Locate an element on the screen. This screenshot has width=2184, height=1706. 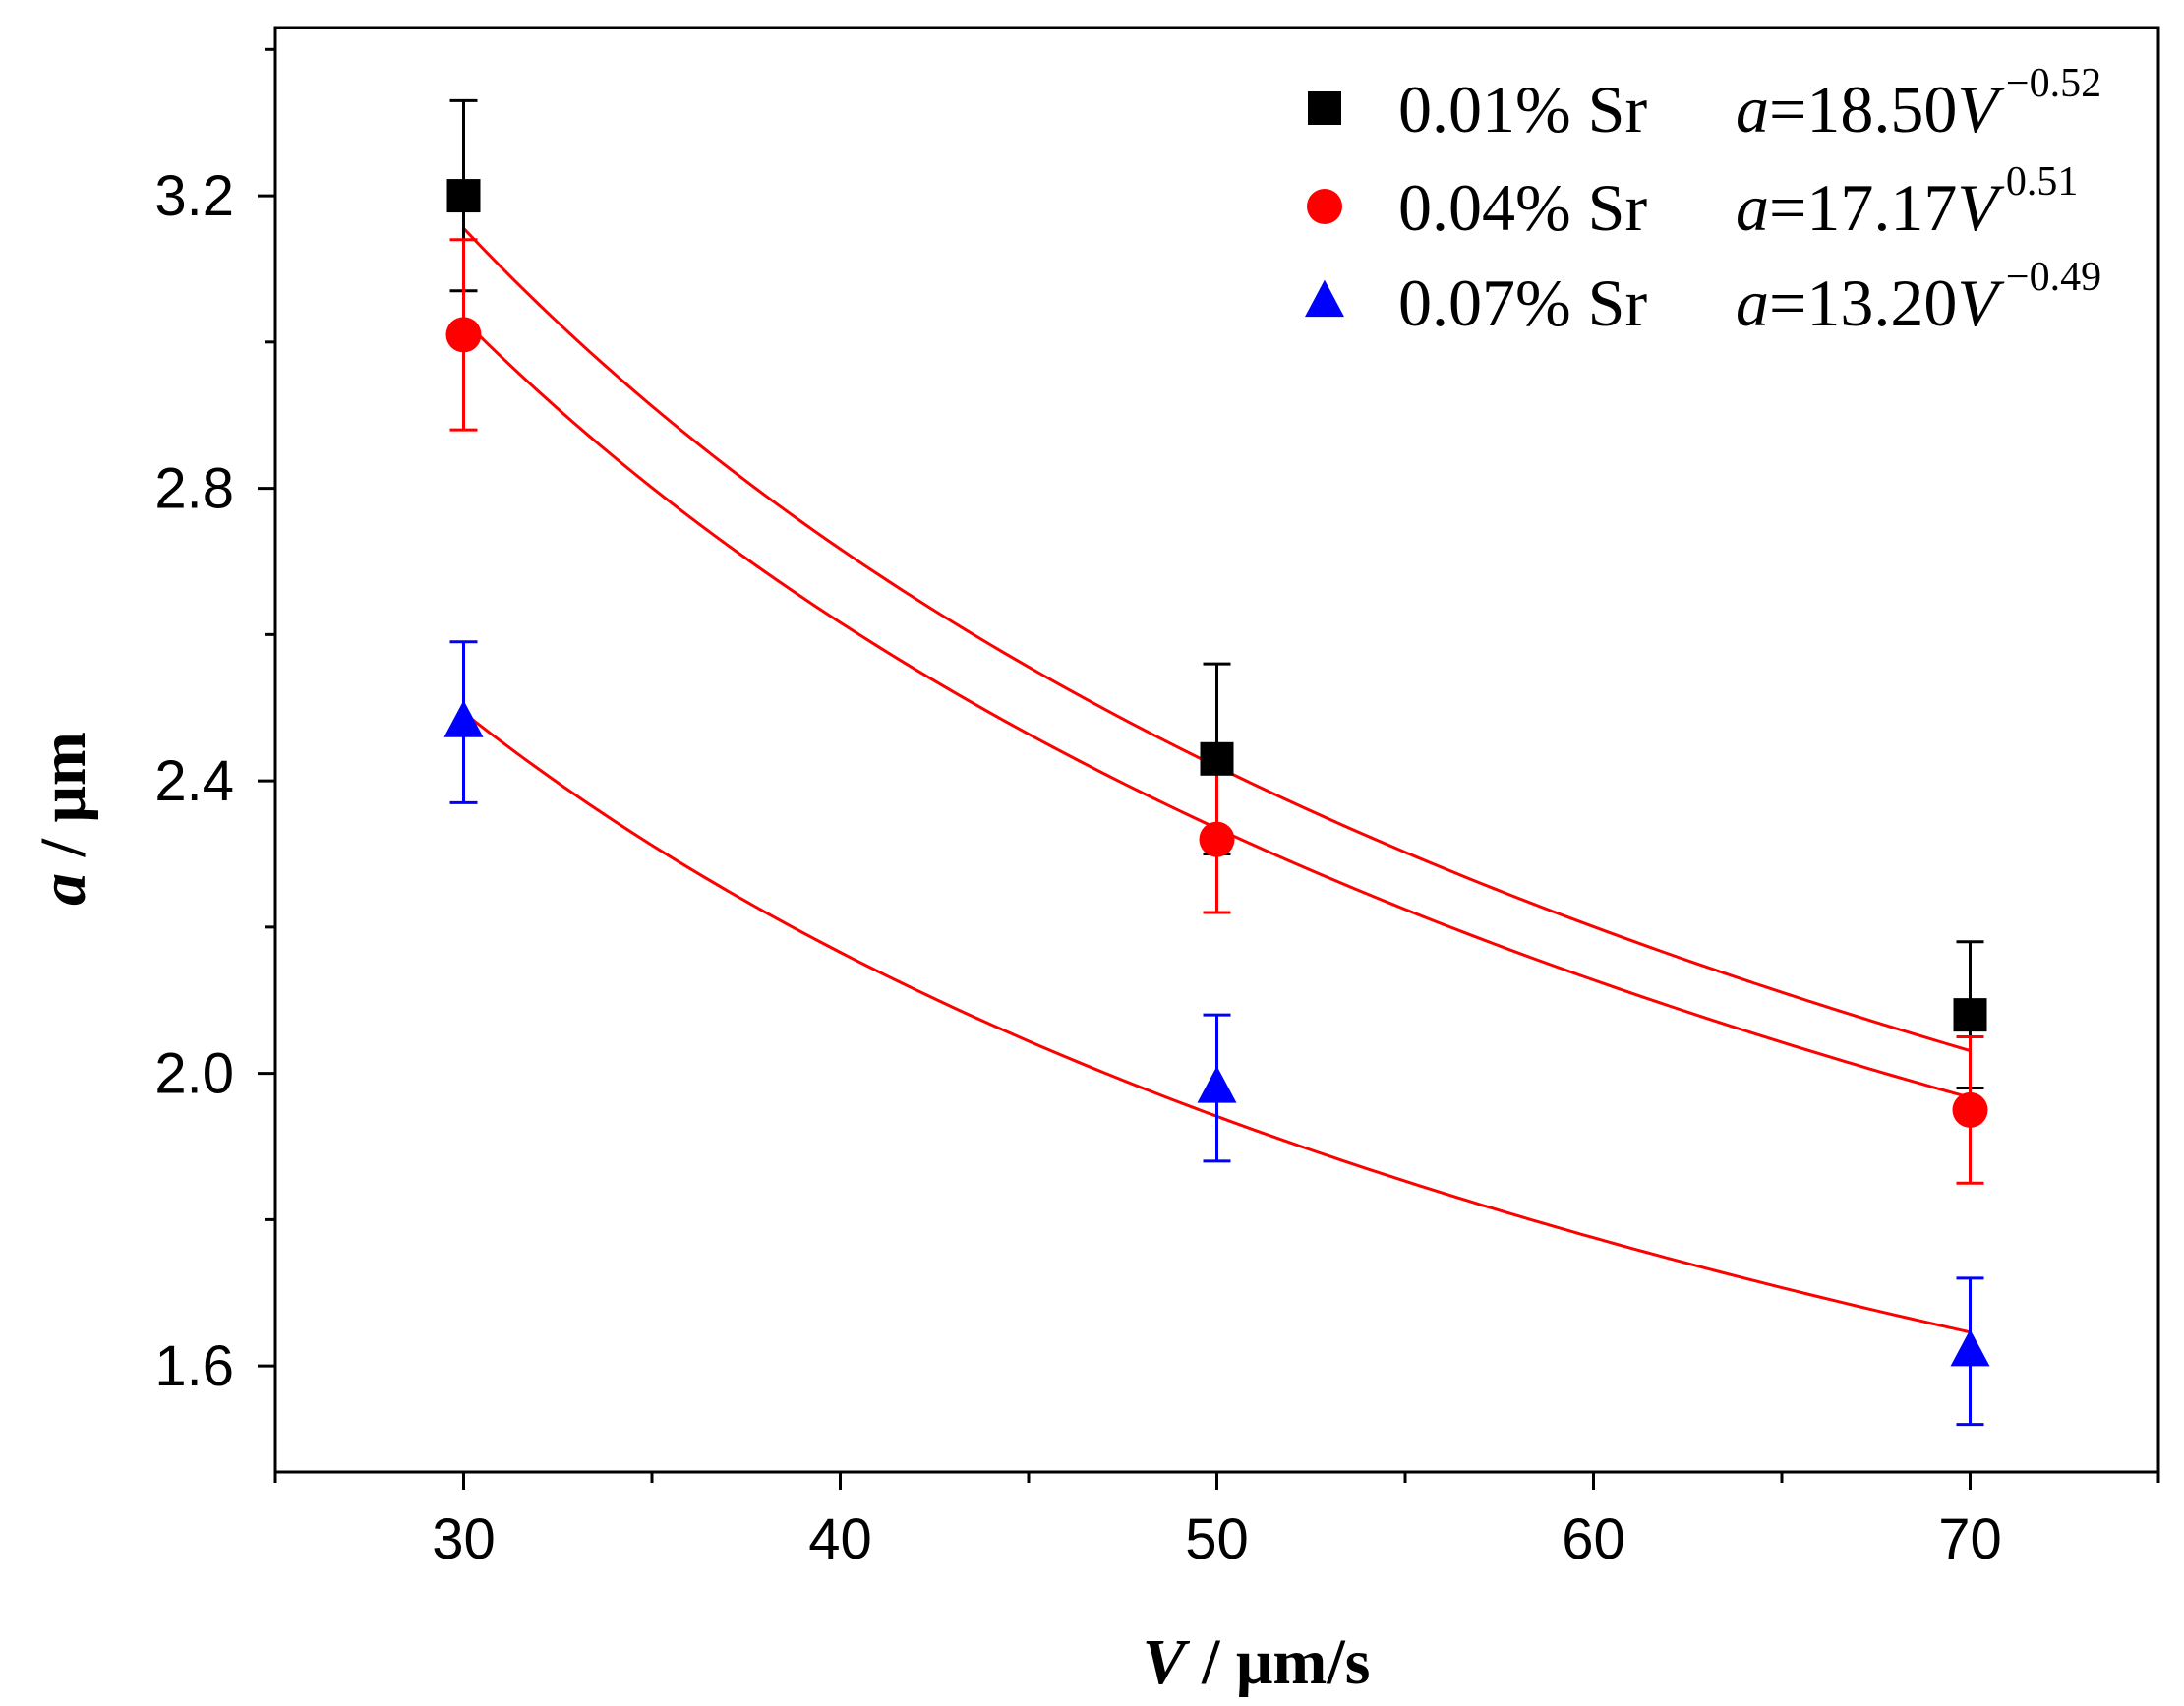
legend-label: 0.04% Sr is located at coordinates (1522, 207).